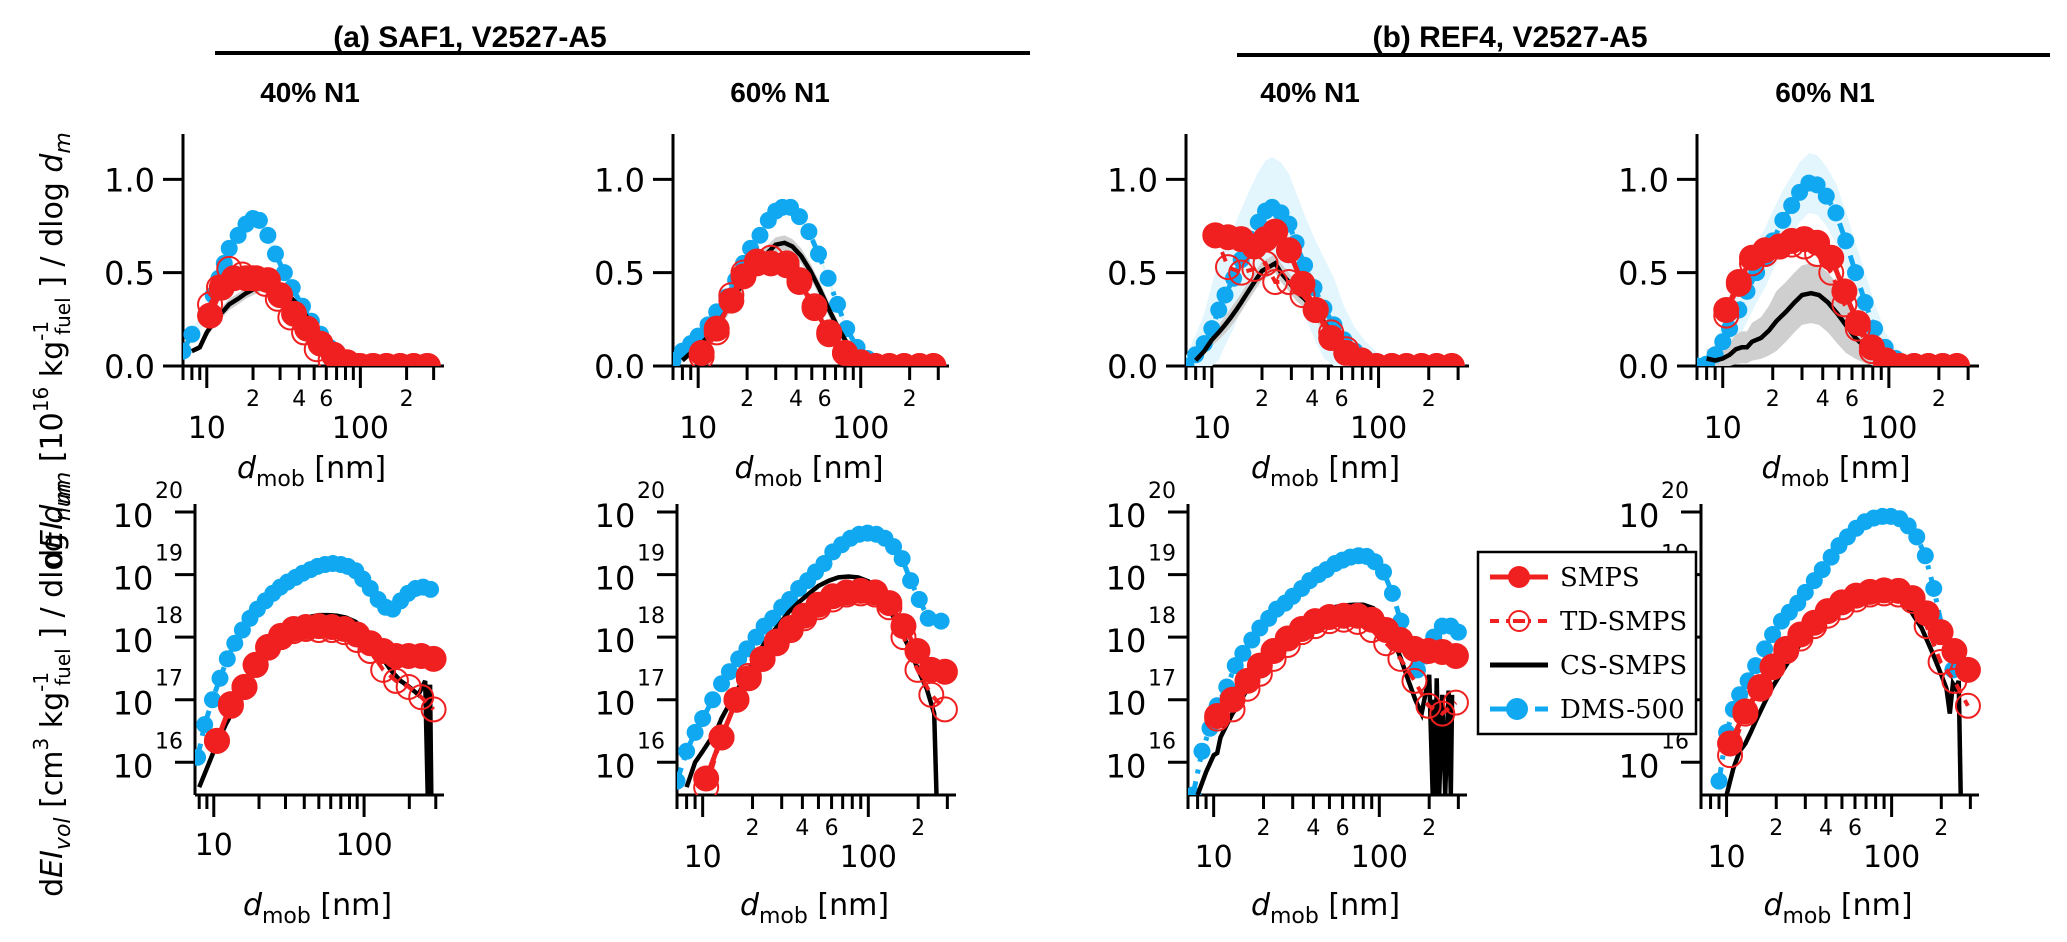 This screenshot has width=2067, height=942. Describe the element at coordinates (1600, 578) in the screenshot. I see `legend-label: SMPS` at that location.